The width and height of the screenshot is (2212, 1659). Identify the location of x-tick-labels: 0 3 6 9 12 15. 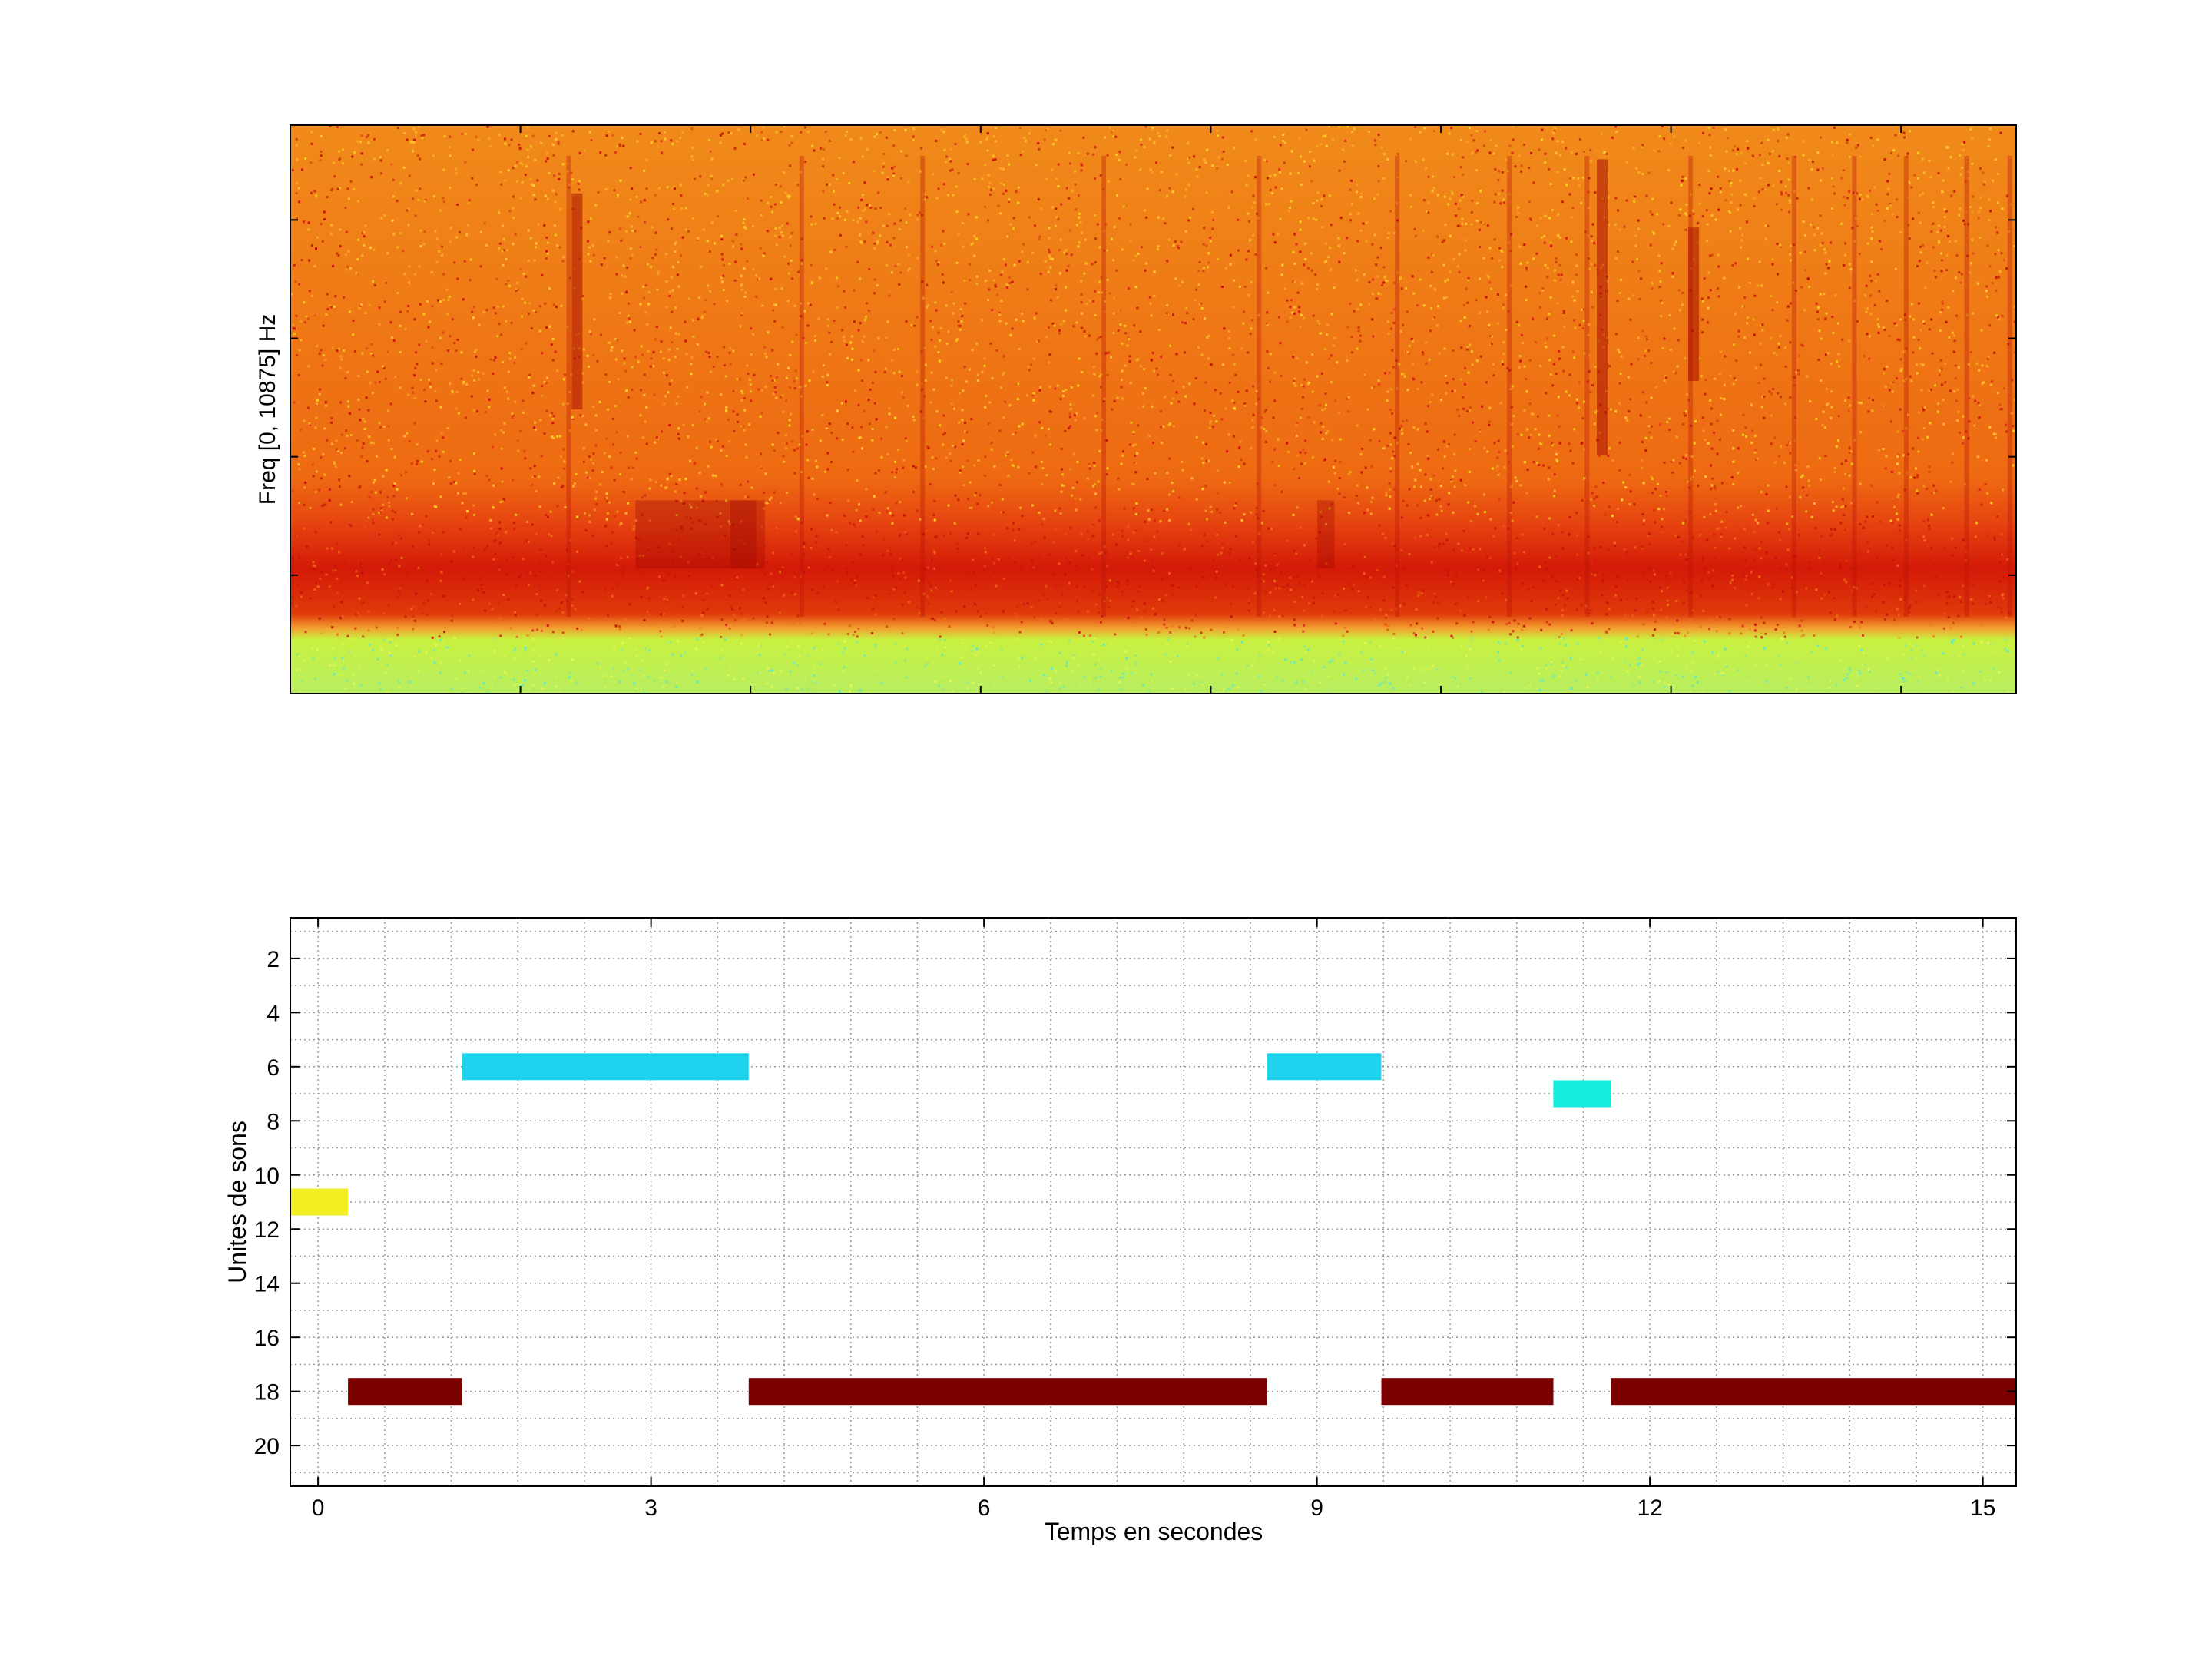
(1154, 1508).